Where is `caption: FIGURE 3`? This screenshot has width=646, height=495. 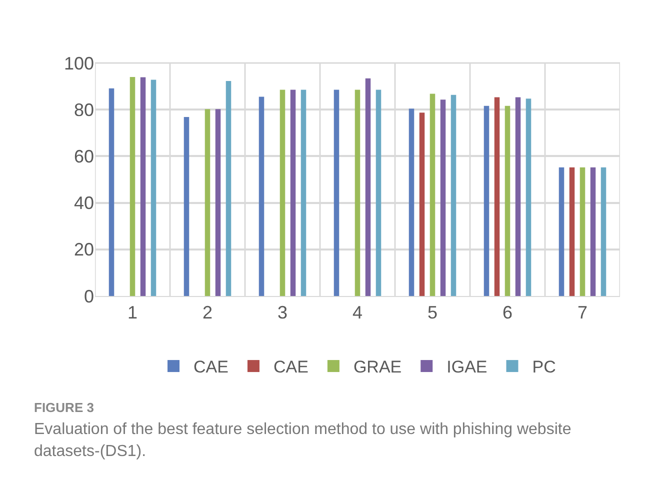 caption: FIGURE 3 is located at coordinates (64, 407).